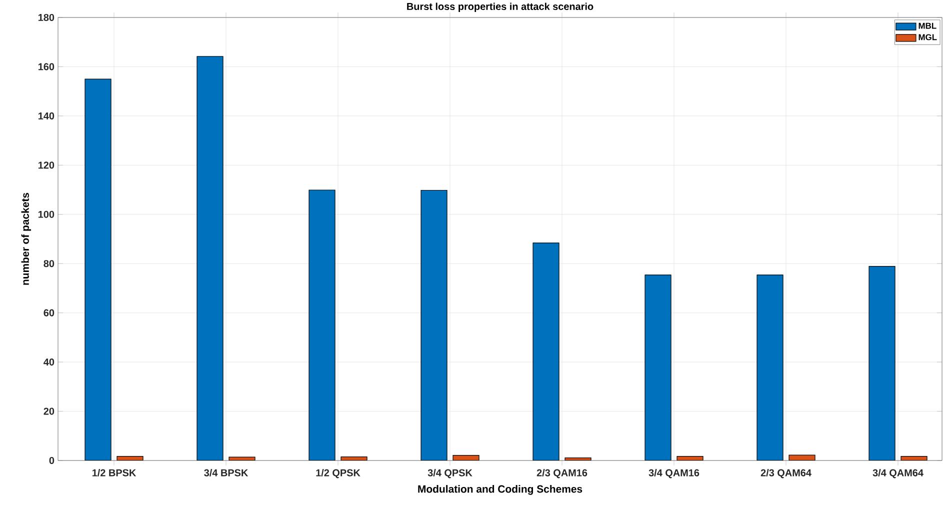 This screenshot has height=514, width=943. Describe the element at coordinates (26, 238) in the screenshot. I see `y-axis-title: number of packets` at that location.